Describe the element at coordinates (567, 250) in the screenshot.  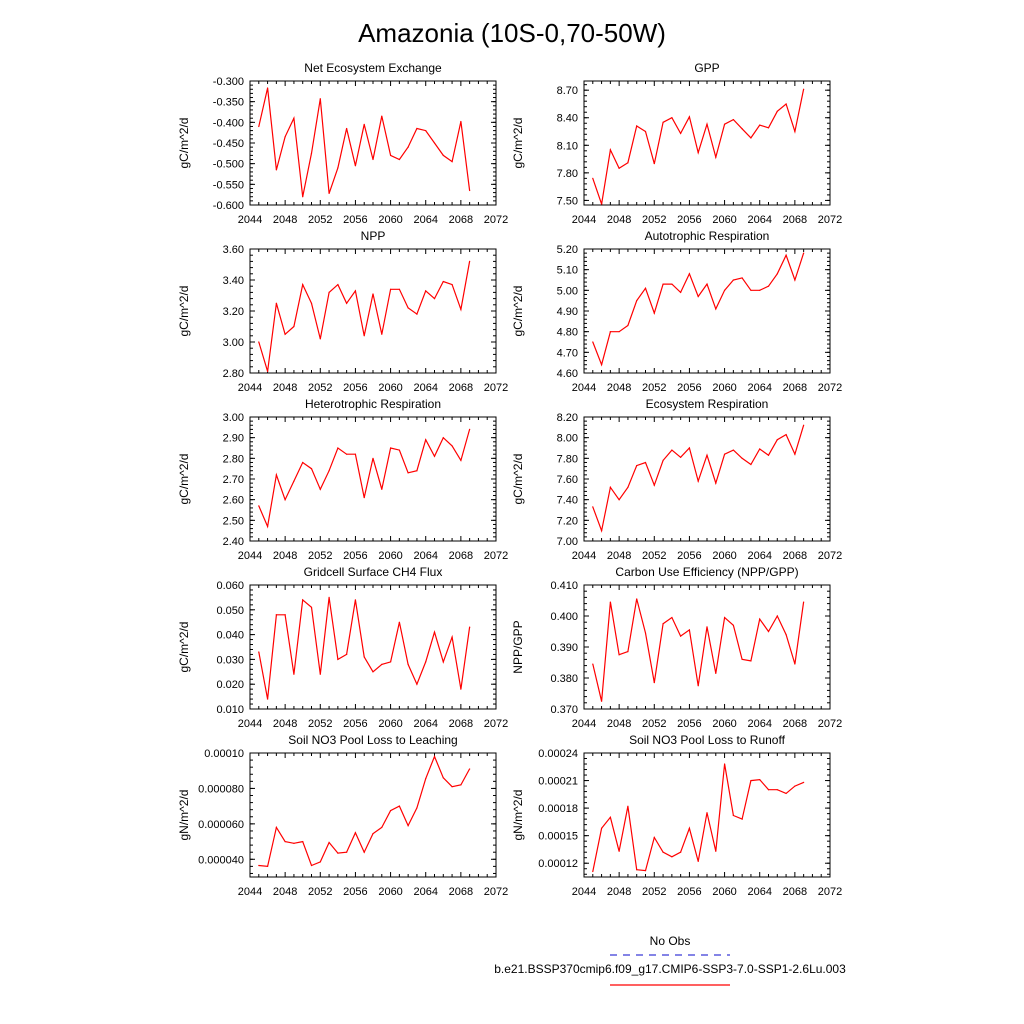
I see `y-tick-label: 5.20` at that location.